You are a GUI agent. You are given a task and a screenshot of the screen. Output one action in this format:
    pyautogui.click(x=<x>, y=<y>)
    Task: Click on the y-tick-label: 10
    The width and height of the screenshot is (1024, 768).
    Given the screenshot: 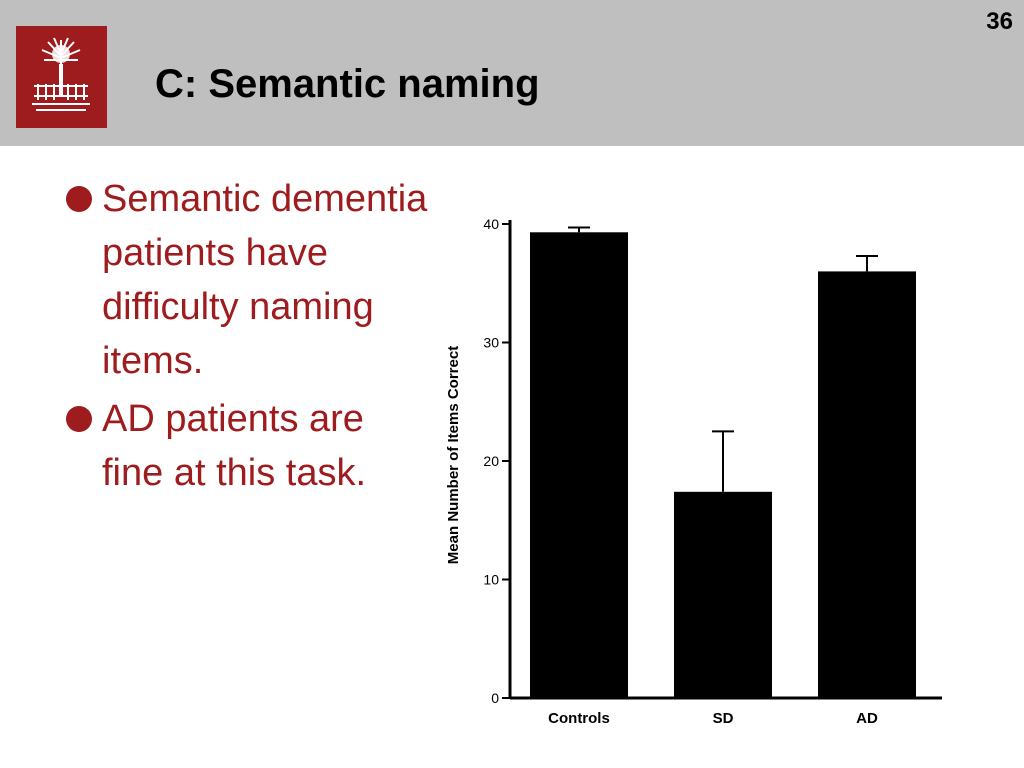 What is the action you would take?
    pyautogui.click(x=491, y=580)
    